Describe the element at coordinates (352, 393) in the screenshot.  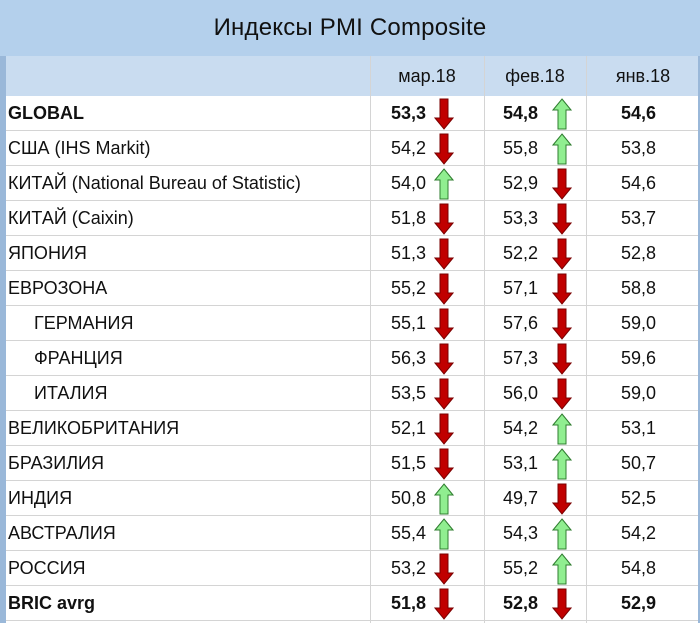
I see `table-row: ИТАЛИЯ 53,5 56,0 59,0` at that location.